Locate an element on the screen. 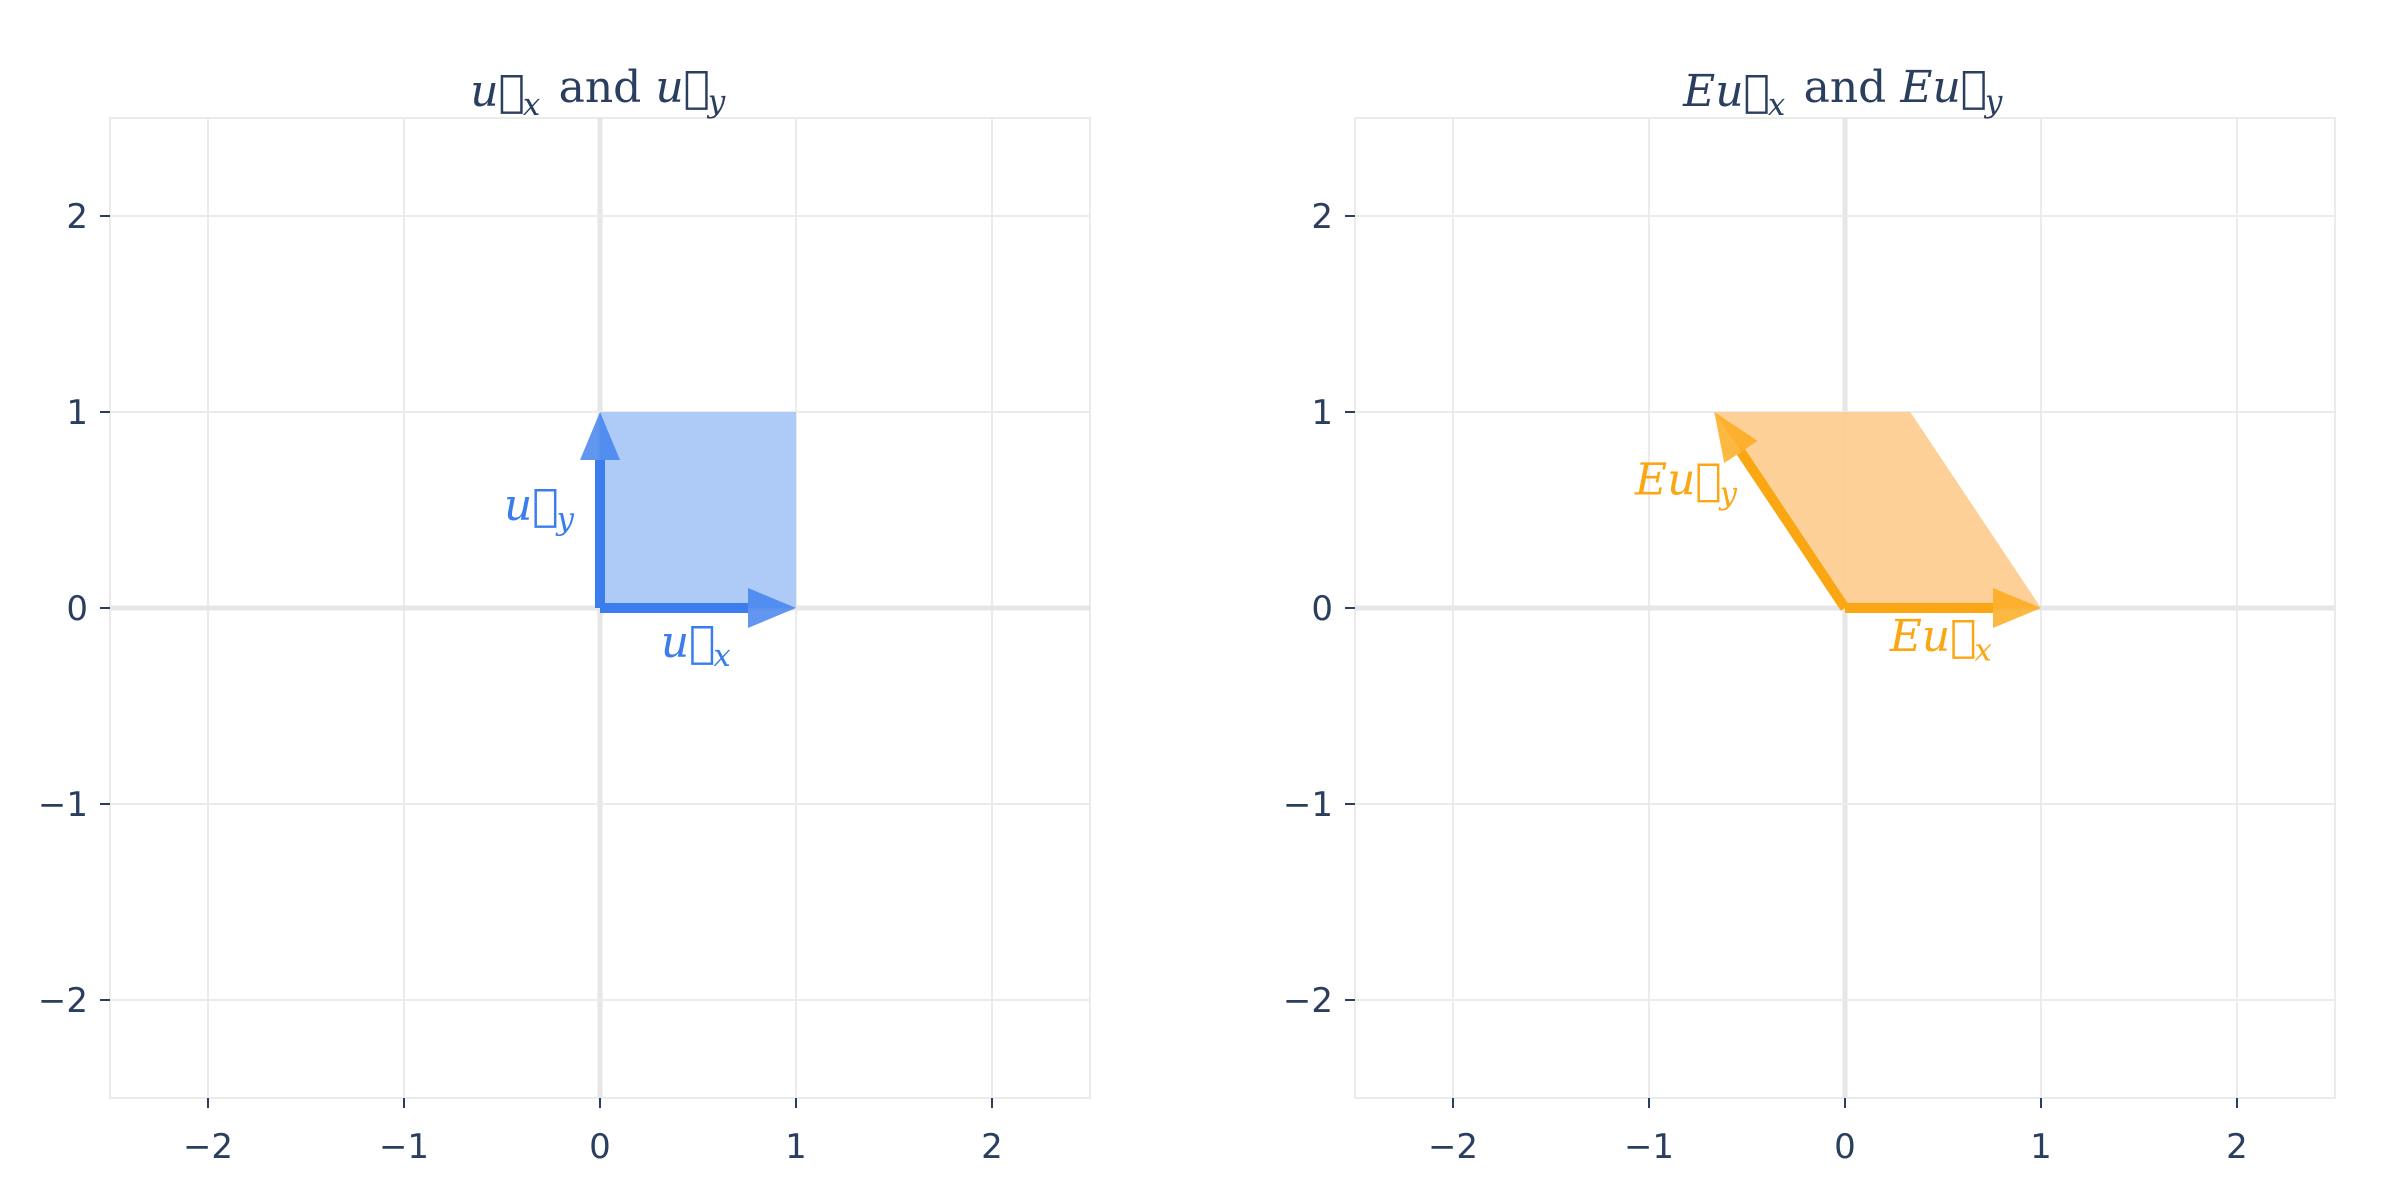 This screenshot has height=1200, width=2400. vector-label-uy: u⃗y is located at coordinates (541, 506).